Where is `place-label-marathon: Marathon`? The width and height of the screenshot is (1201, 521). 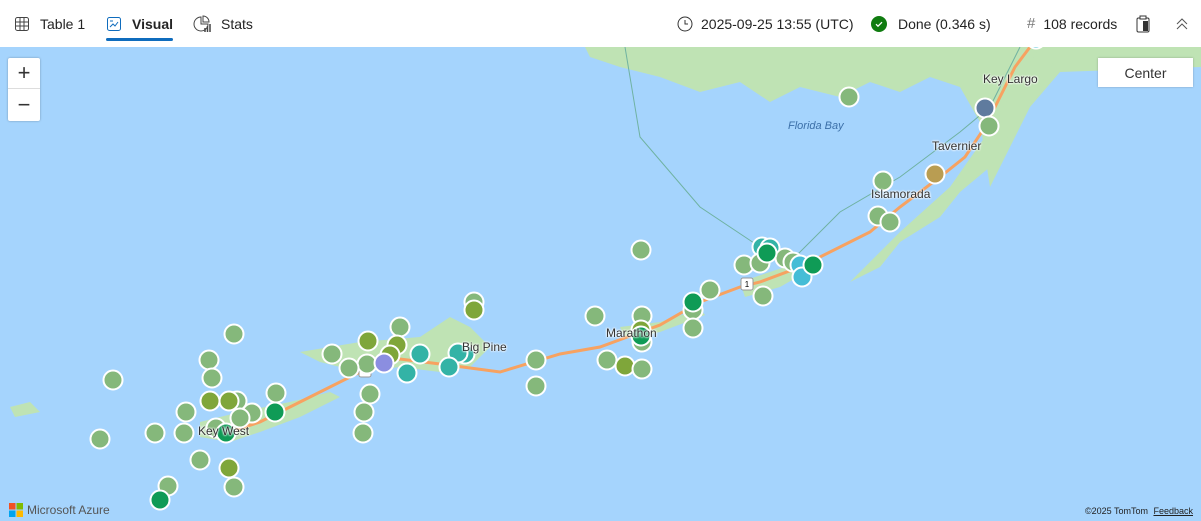 place-label-marathon: Marathon is located at coordinates (631, 333).